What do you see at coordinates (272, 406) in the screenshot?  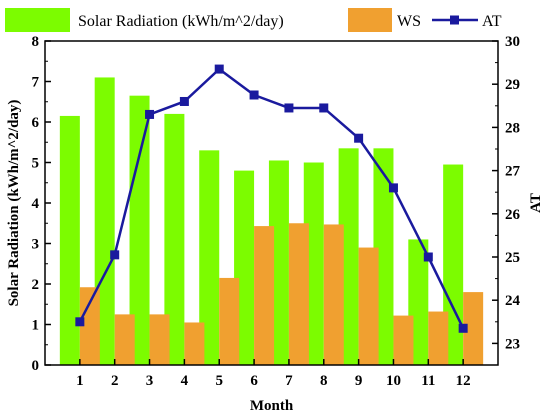 I see `x-axis-title: Month` at bounding box center [272, 406].